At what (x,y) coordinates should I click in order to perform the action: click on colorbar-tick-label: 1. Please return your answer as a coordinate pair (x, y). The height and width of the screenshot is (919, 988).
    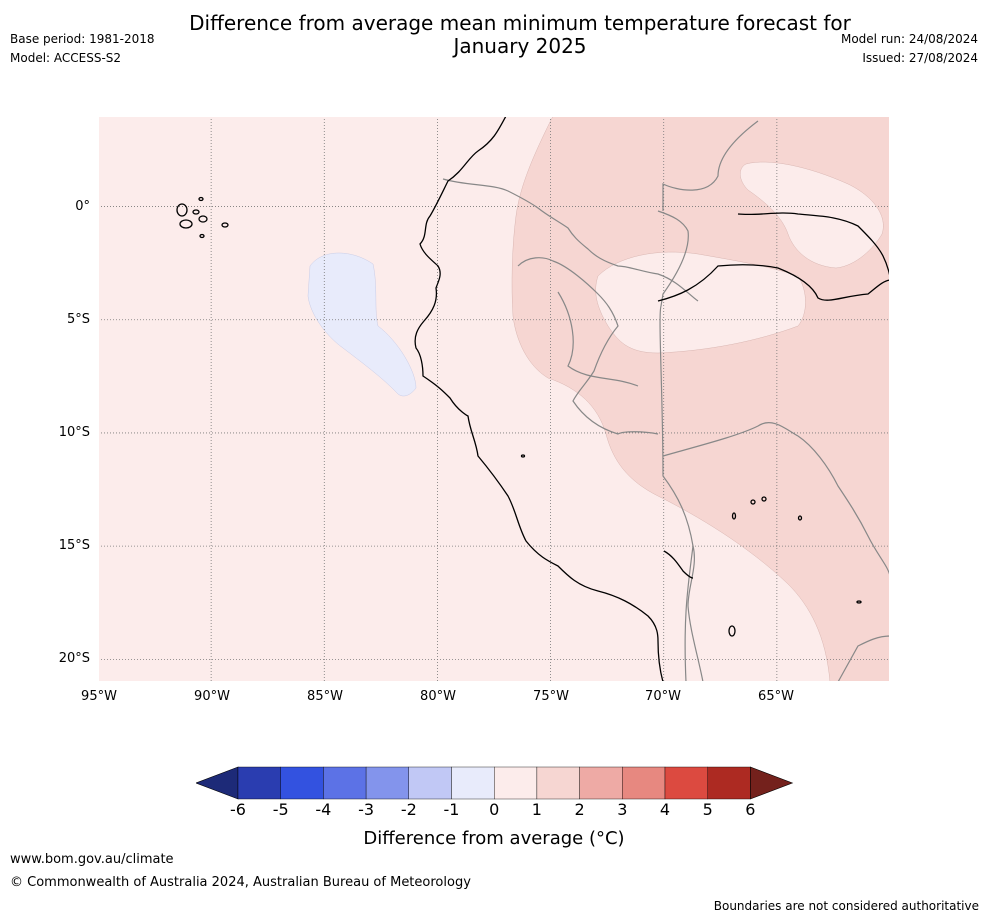
    Looking at the image, I should click on (536, 809).